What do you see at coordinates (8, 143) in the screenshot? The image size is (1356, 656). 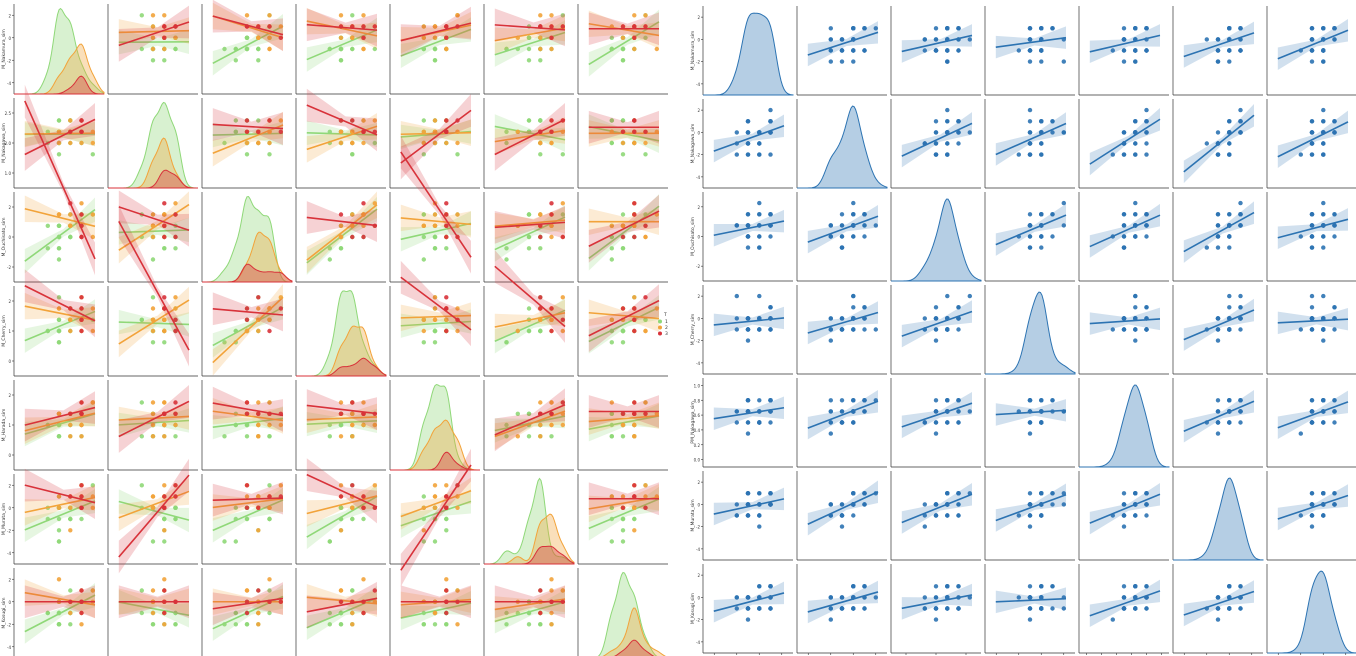 I see `y-tick-label: 2.0` at bounding box center [8, 143].